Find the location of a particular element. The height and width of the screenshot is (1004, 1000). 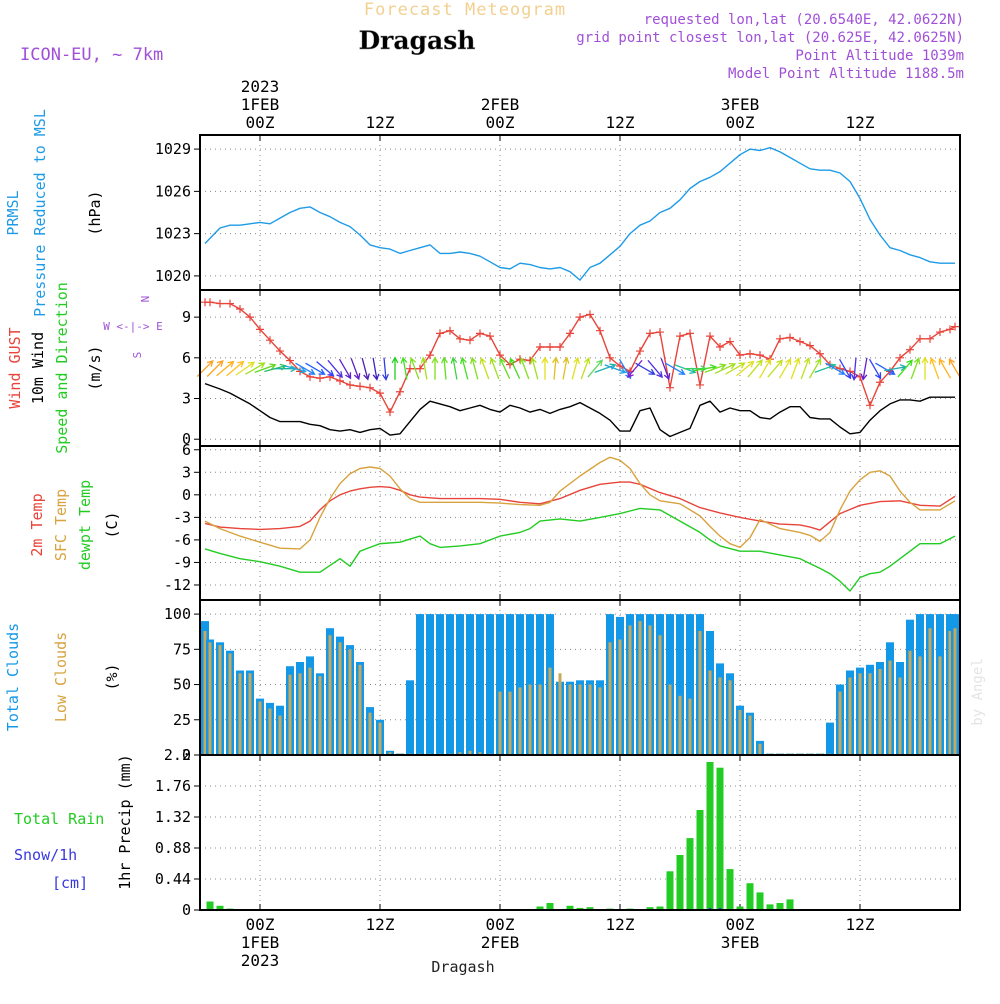

y-tick-label: 6 is located at coordinates (186, 358).